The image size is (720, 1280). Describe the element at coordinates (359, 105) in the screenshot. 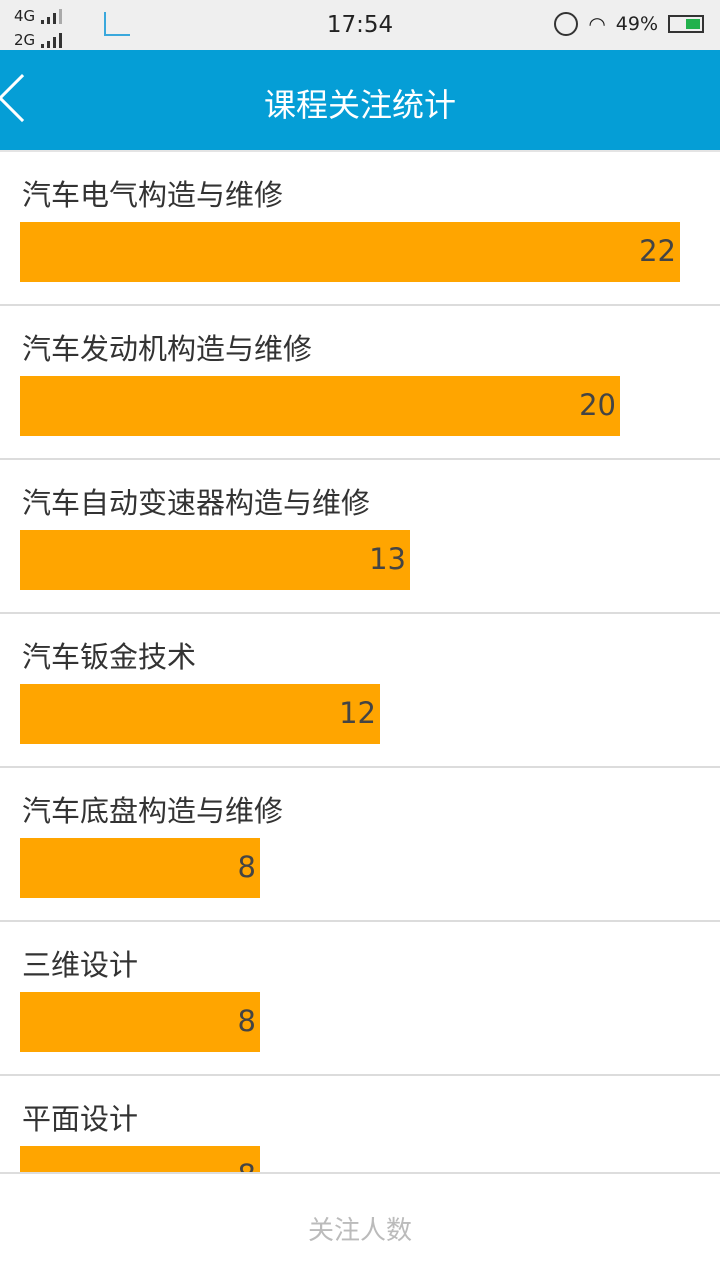

I see `page-title: 课程关注统计` at that location.